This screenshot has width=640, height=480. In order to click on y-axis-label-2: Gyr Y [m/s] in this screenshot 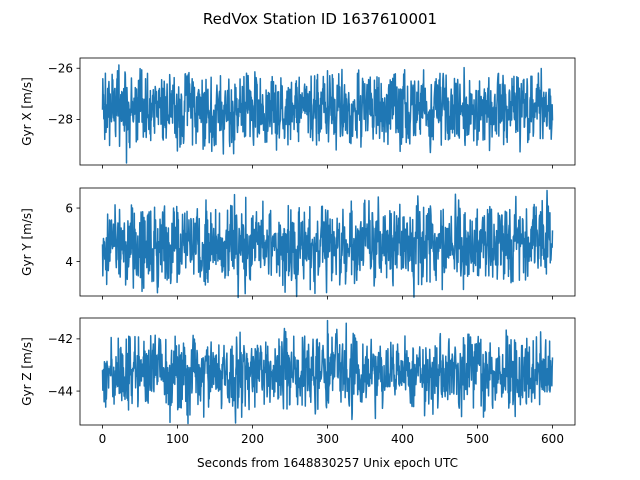, I will do `click(27, 242)`.